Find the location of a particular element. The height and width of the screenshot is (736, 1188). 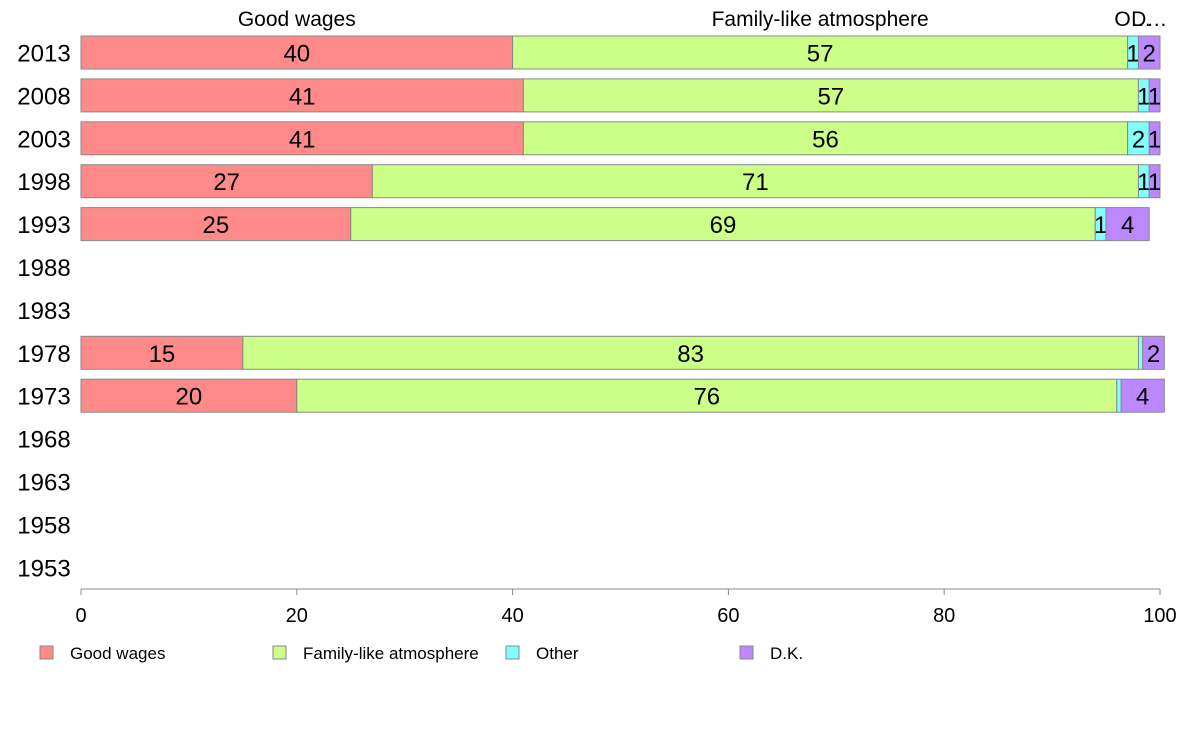

y-tick-label: 1963 is located at coordinates (43, 483).